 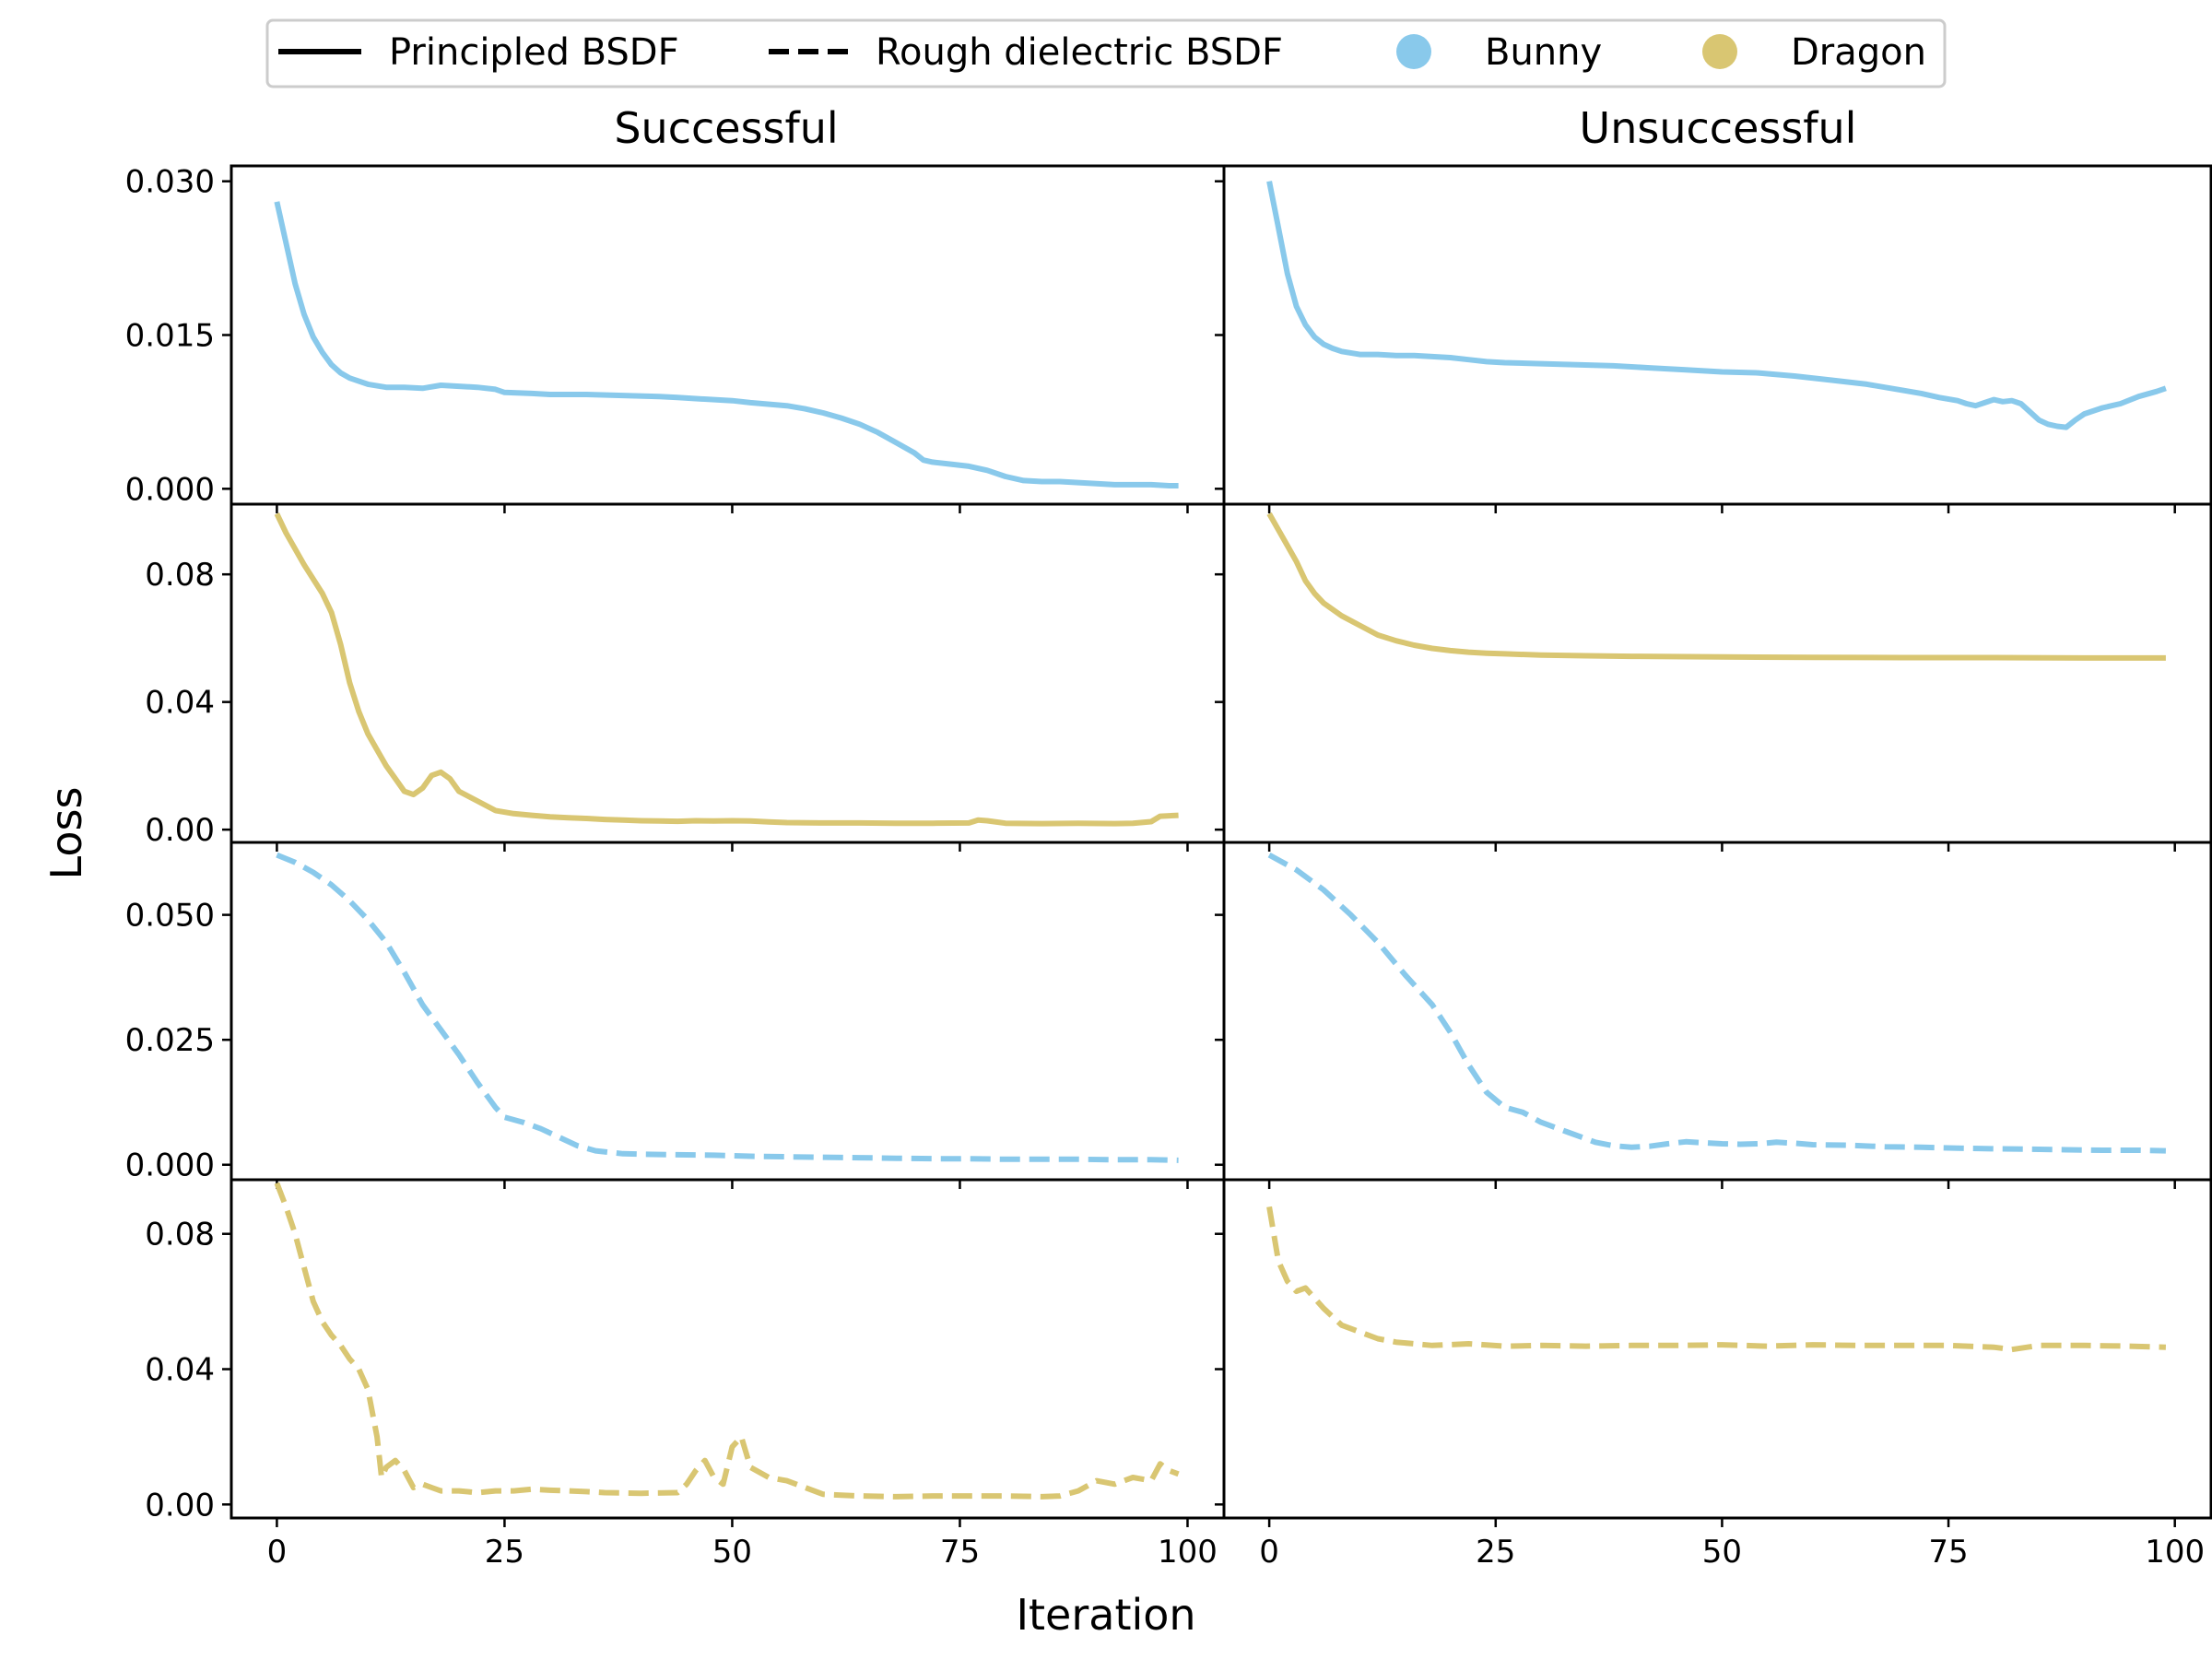 What do you see at coordinates (1543, 52) in the screenshot?
I see `legend-label-bunny: Bunny` at bounding box center [1543, 52].